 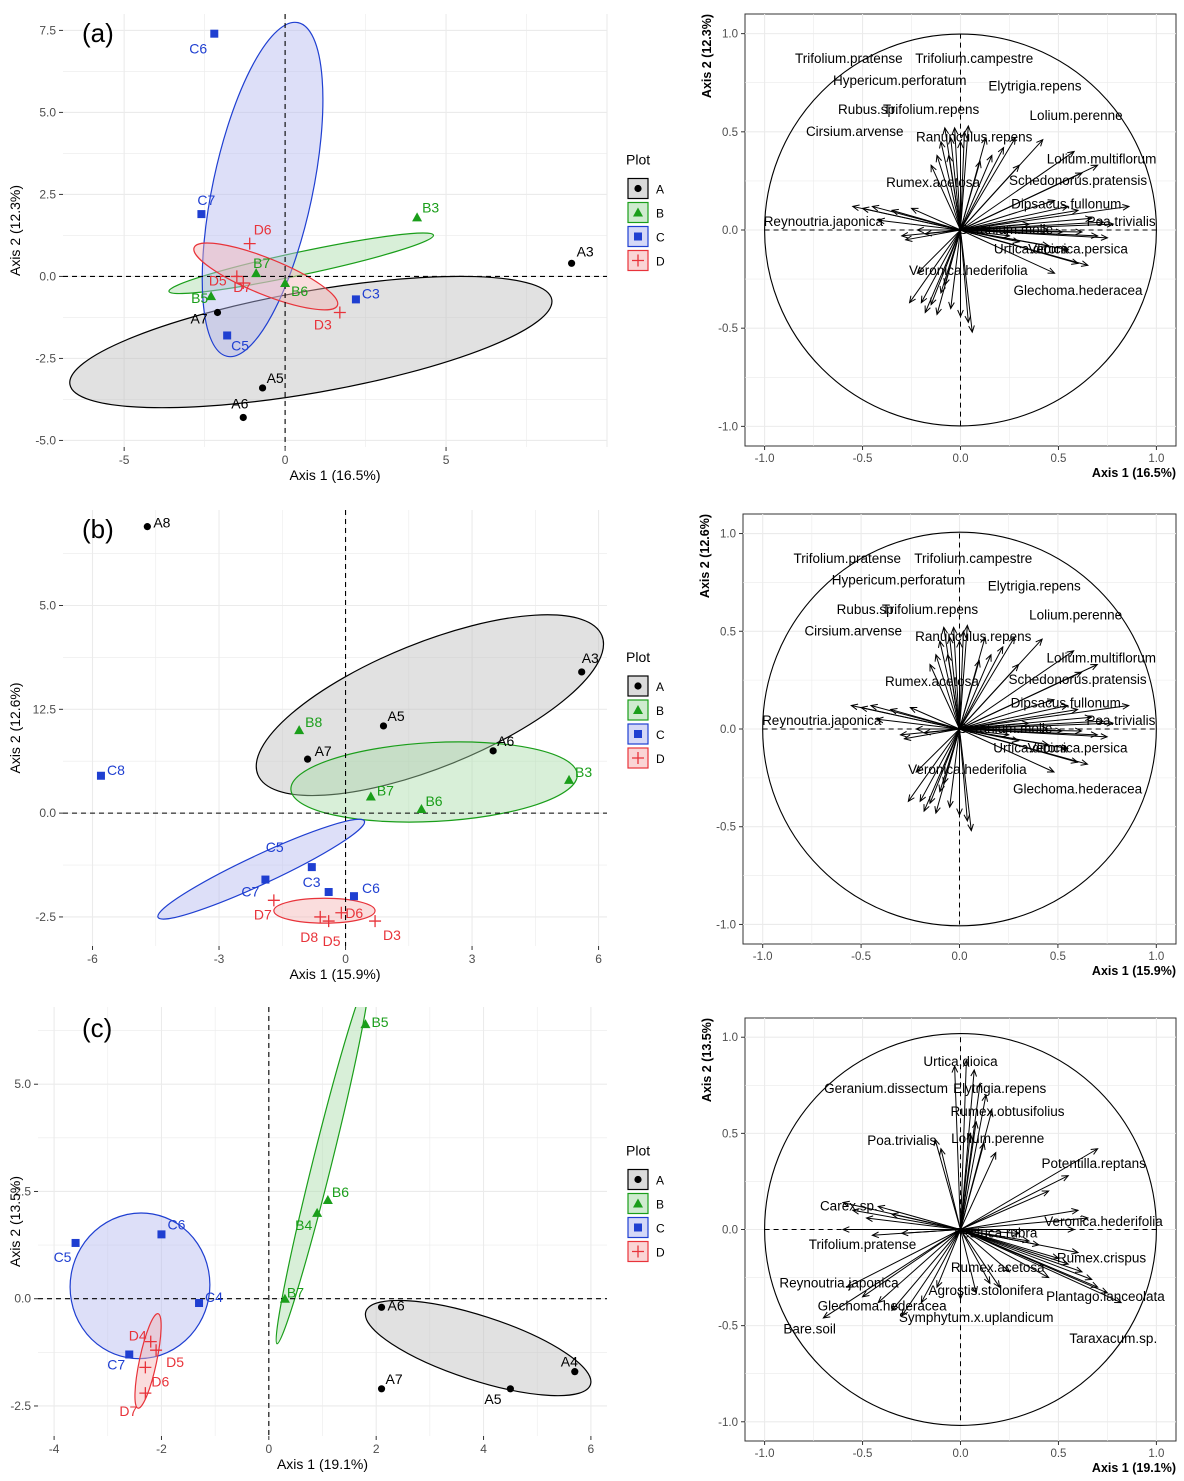 What do you see at coordinates (376, 1449) in the screenshot?
I see `x-tick-label: 2` at bounding box center [376, 1449].